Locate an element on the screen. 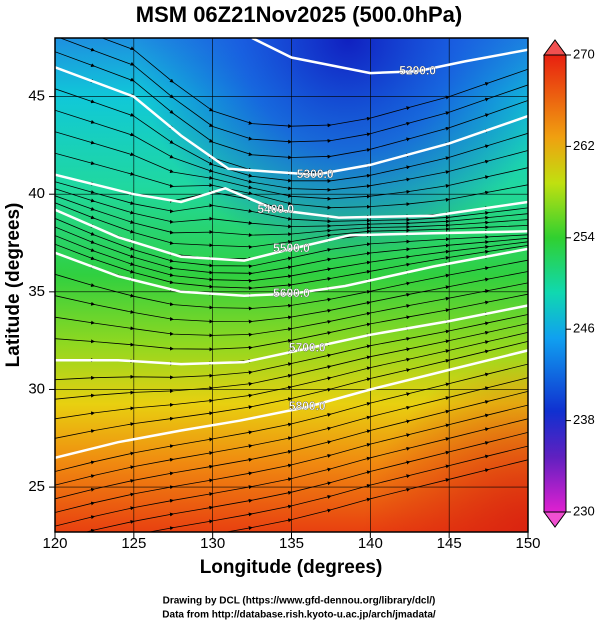  y-tick-label: 30 is located at coordinates (36, 388).